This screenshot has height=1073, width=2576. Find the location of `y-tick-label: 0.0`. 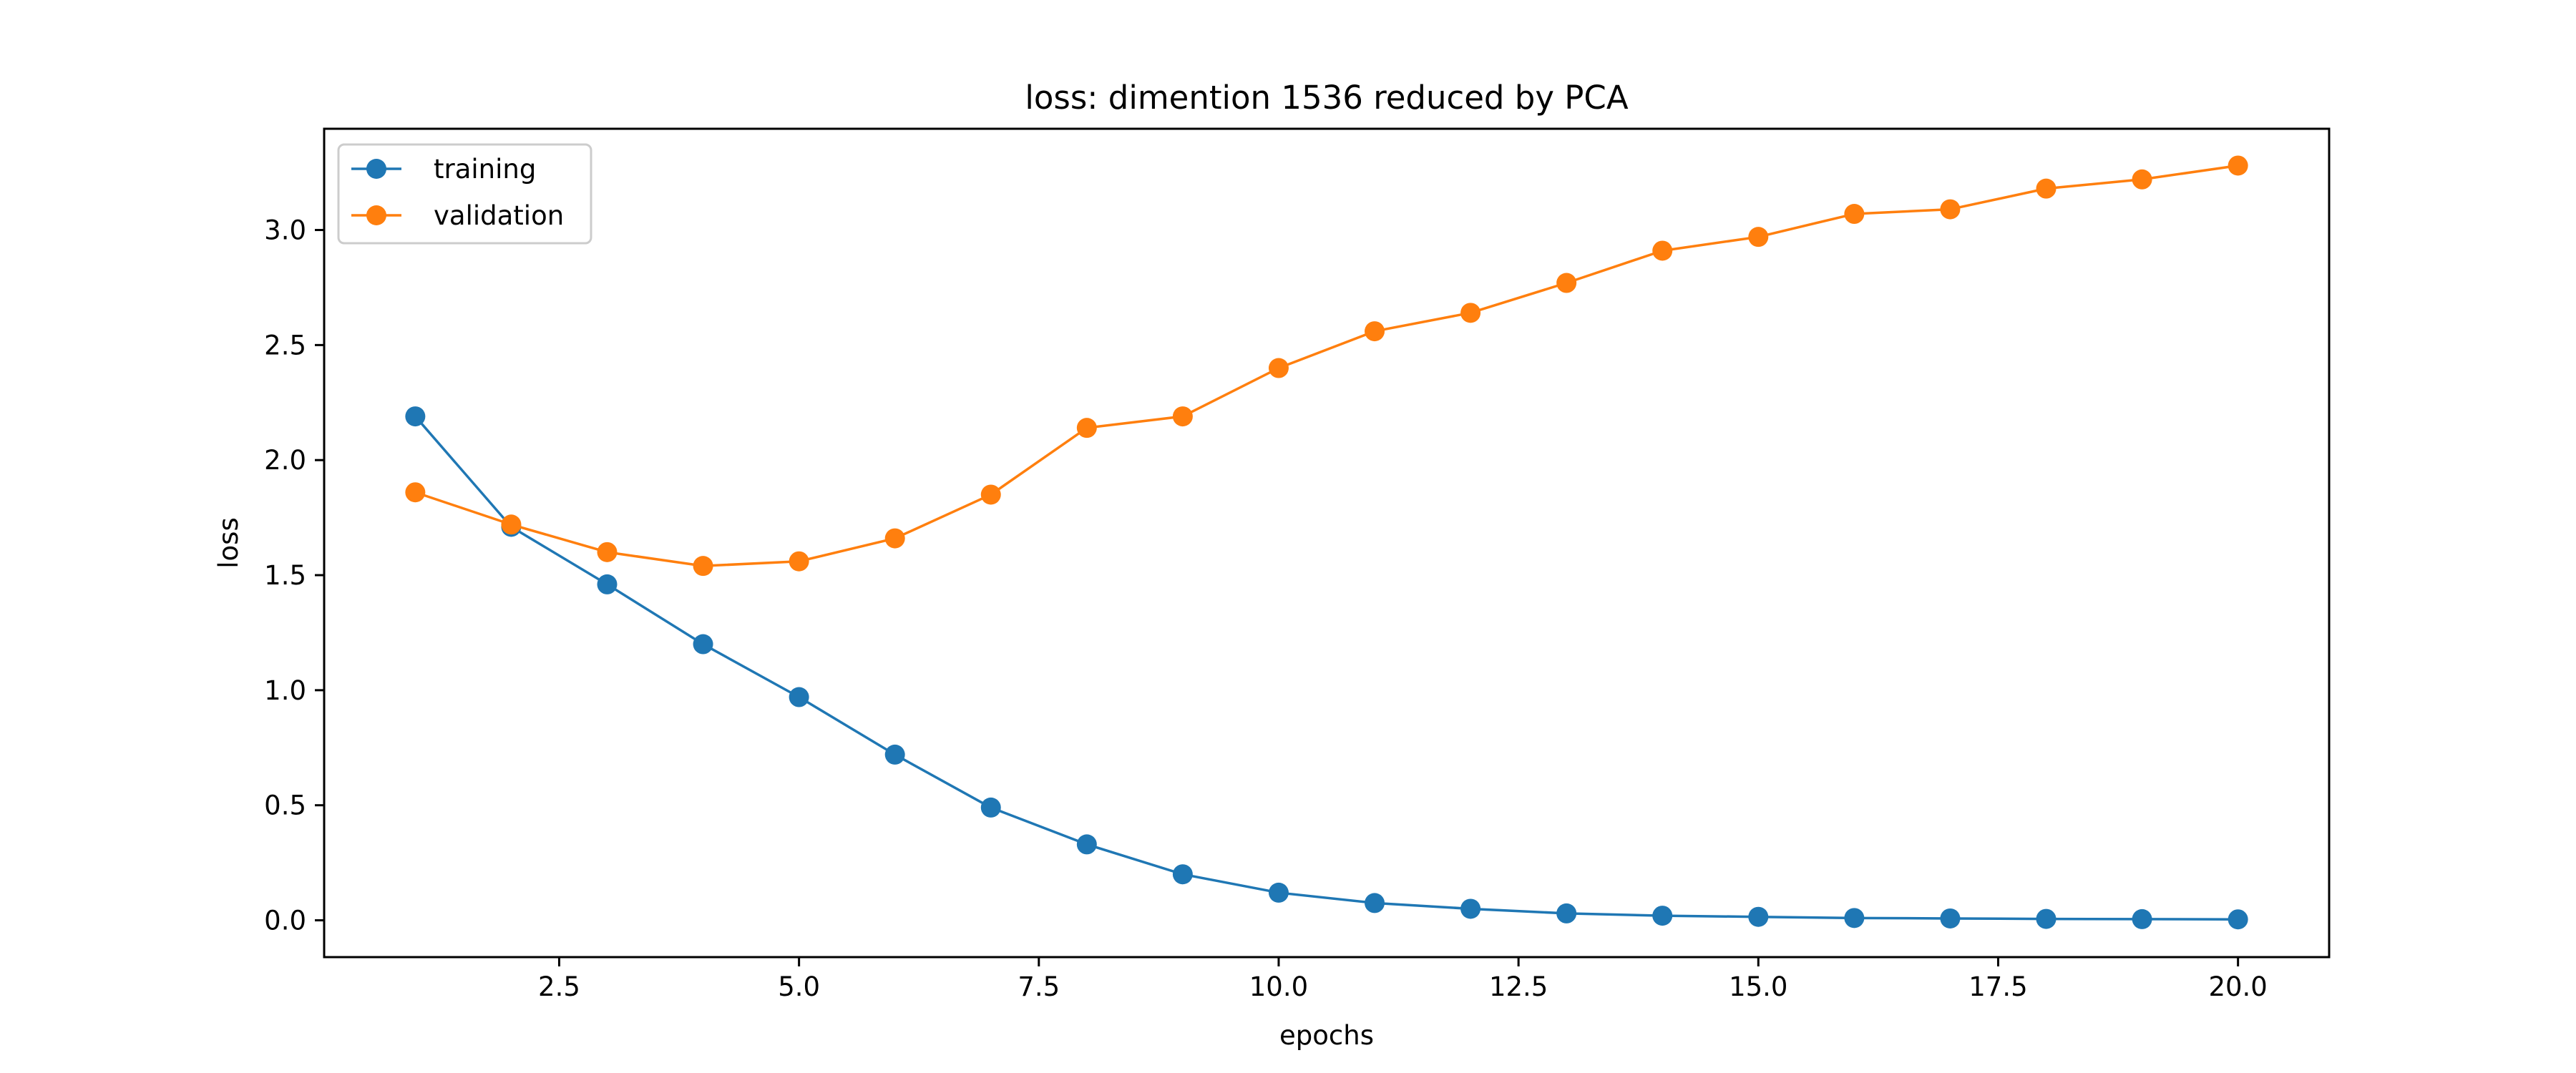

y-tick-label: 0.0 is located at coordinates (285, 921).